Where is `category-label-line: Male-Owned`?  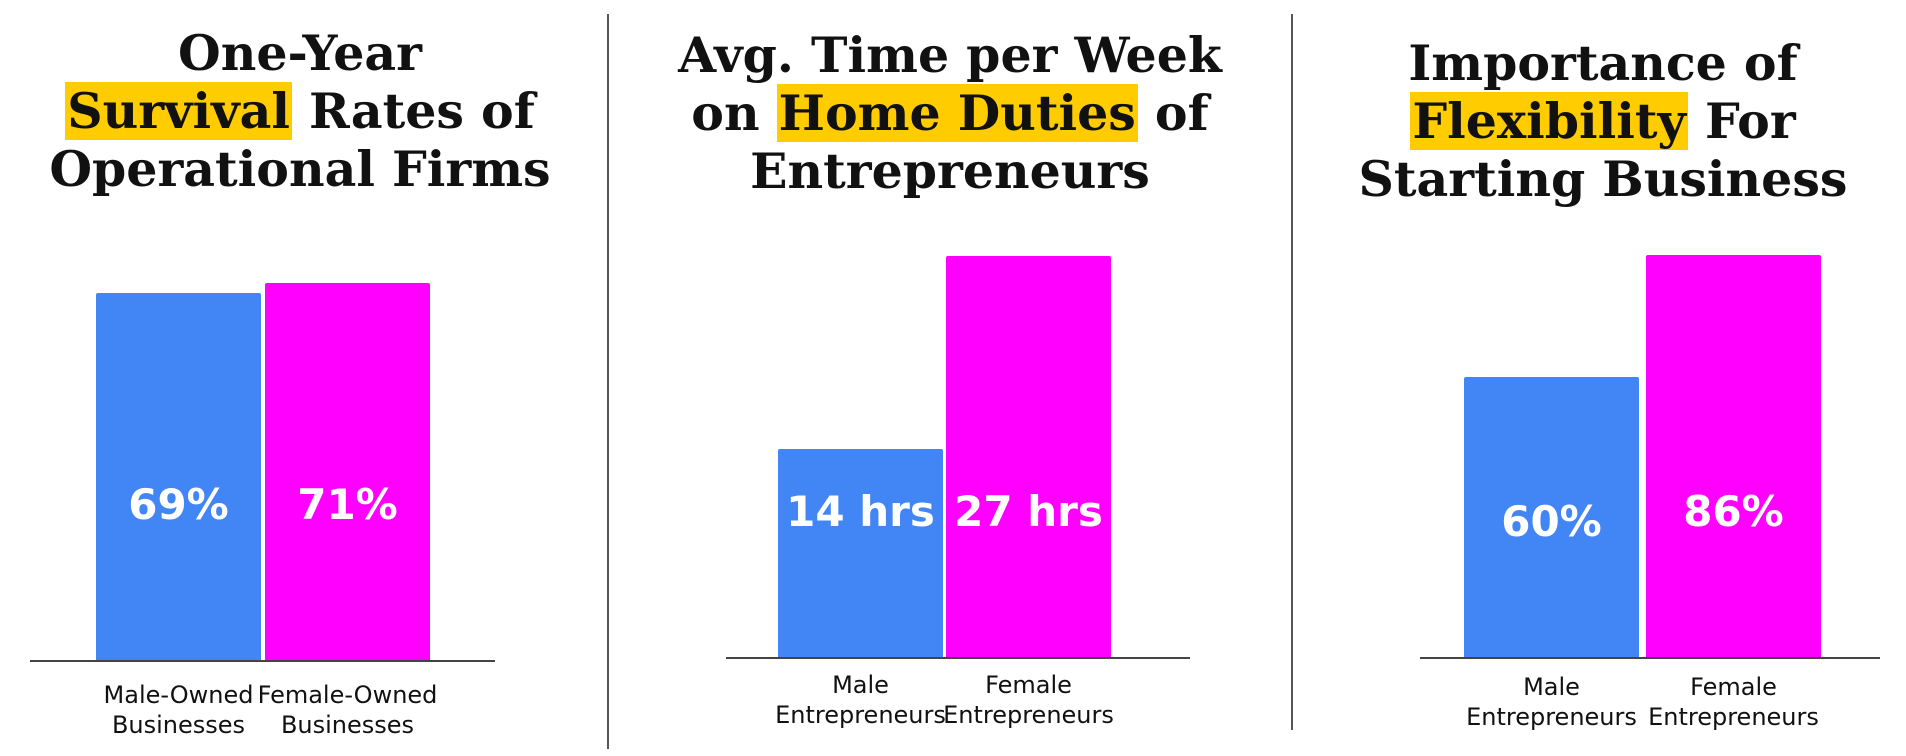
category-label-line: Male-Owned is located at coordinates (178, 695).